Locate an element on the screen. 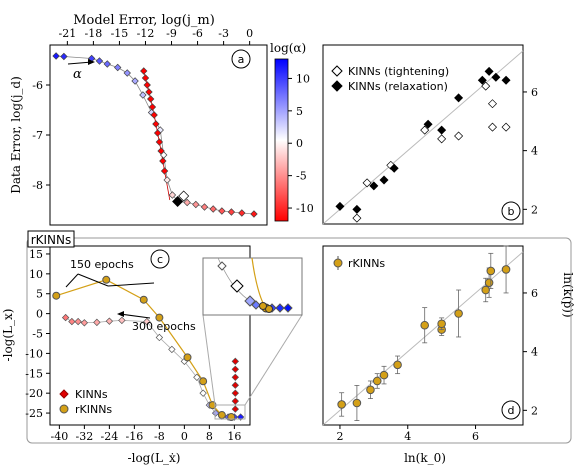 Image resolution: width=577 pixels, height=474 pixels. panel-c-x-tick-label: -16 is located at coordinates (135, 436).